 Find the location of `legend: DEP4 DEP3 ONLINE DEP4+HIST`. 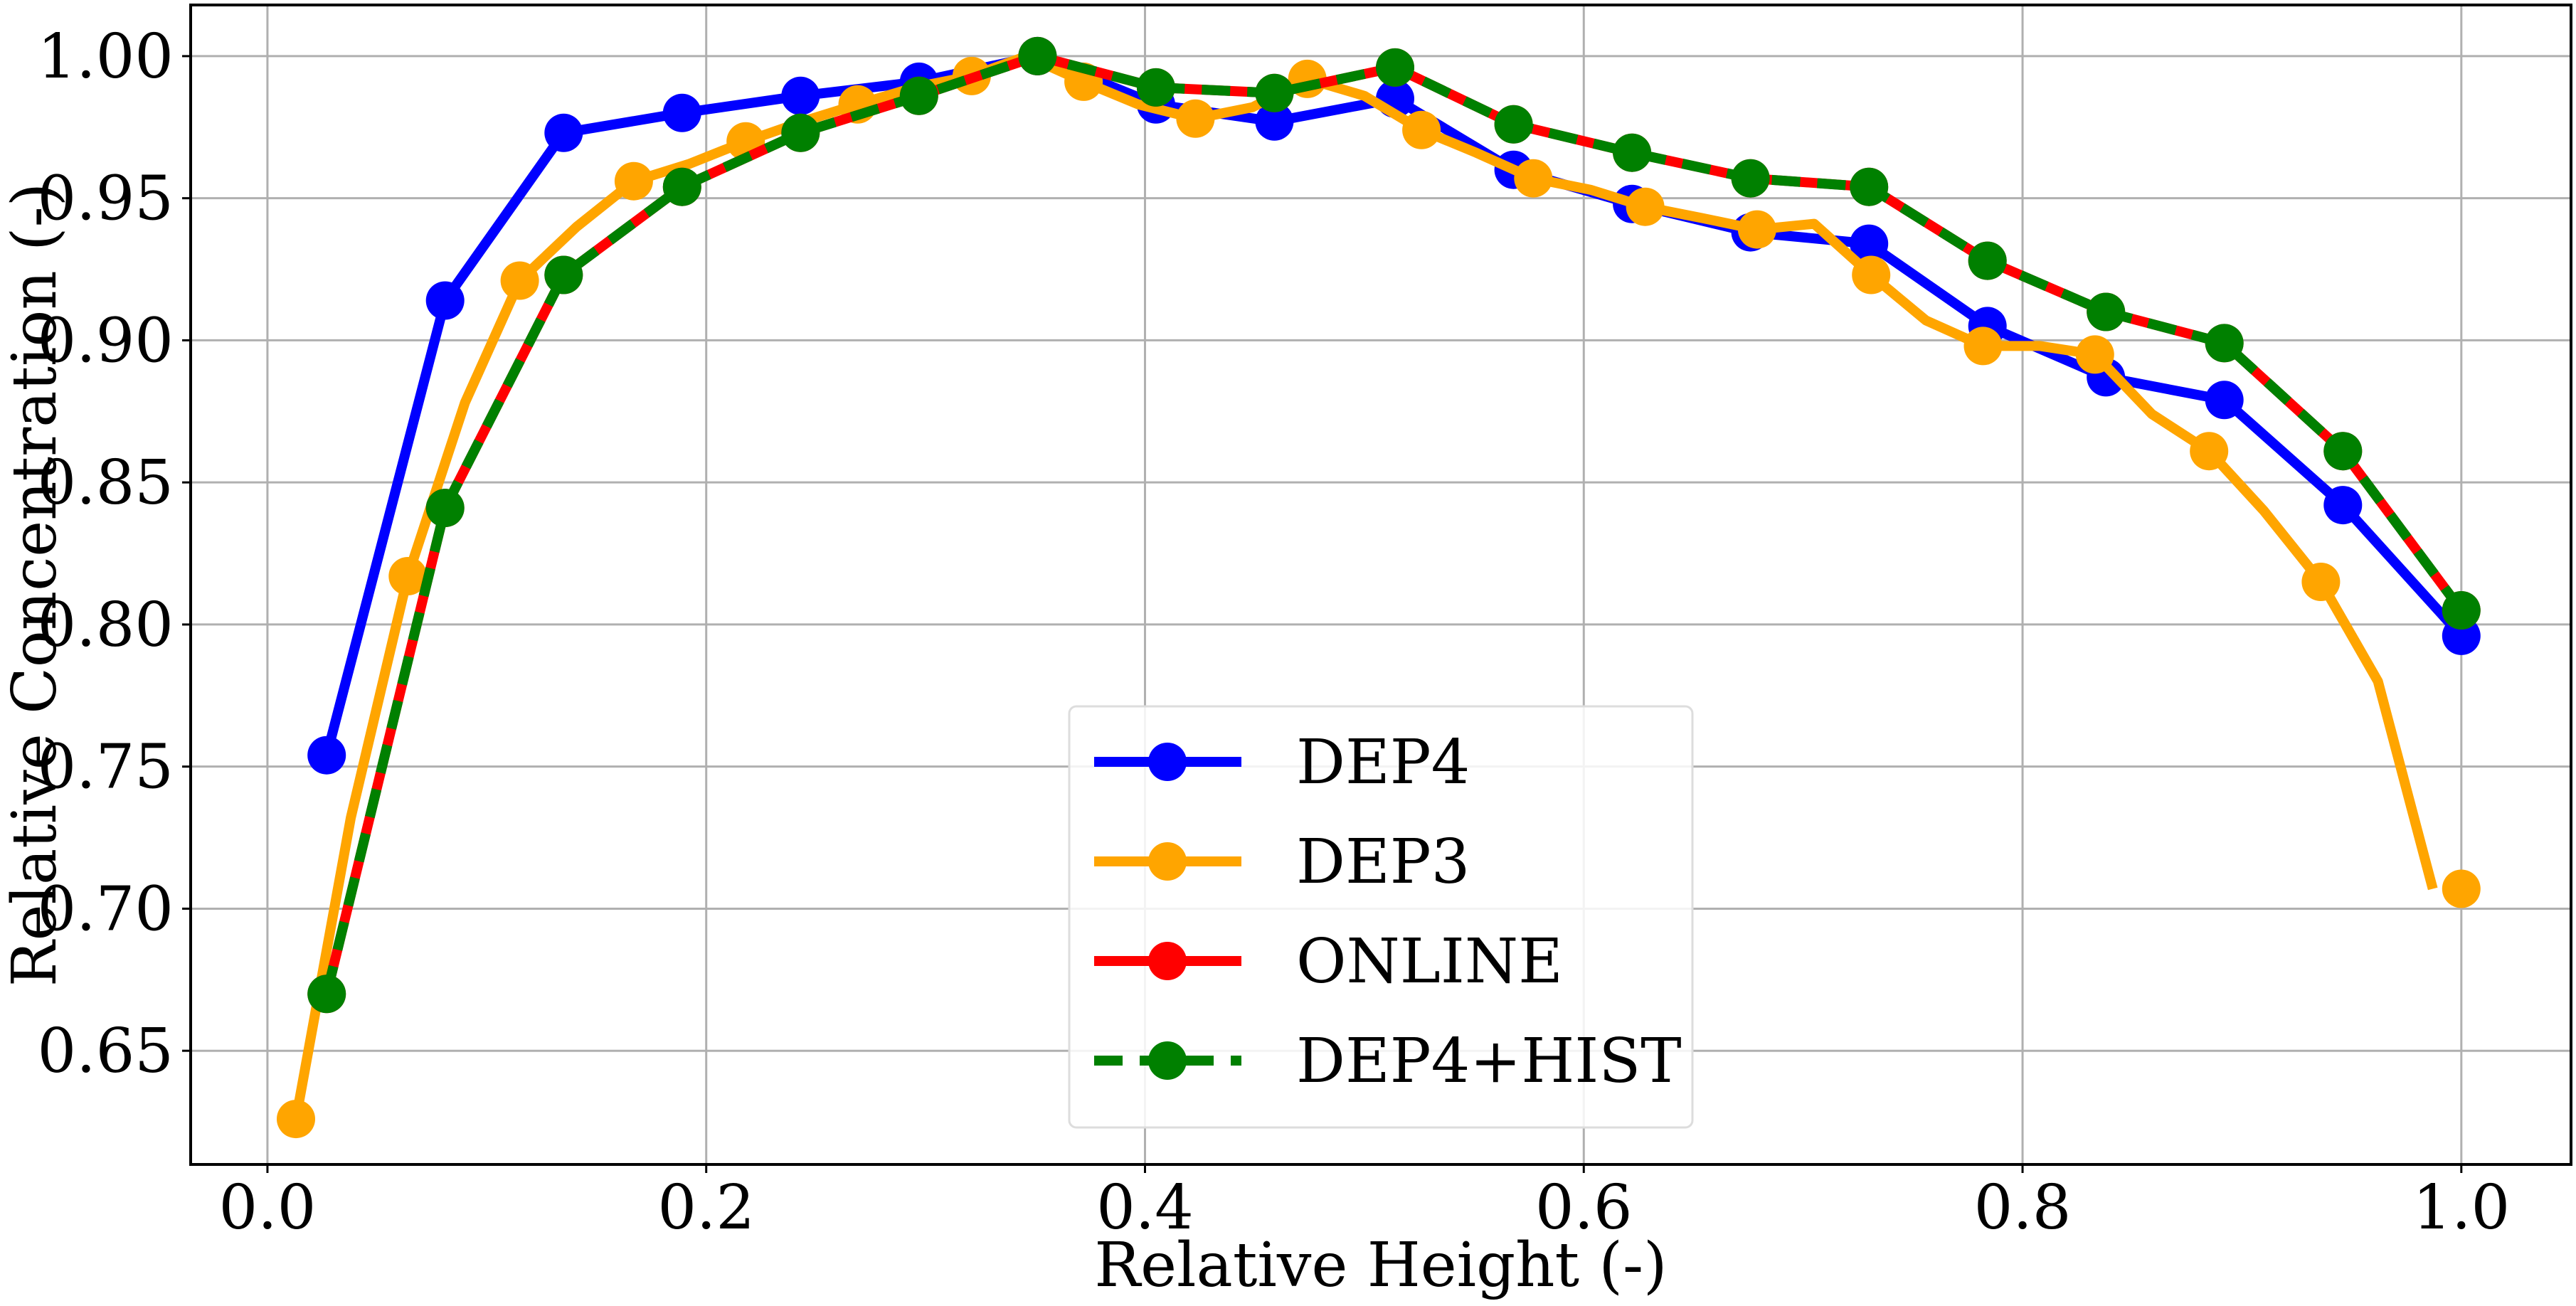

legend: DEP4 DEP3 ONLINE DEP4+HIST is located at coordinates (1381, 917).